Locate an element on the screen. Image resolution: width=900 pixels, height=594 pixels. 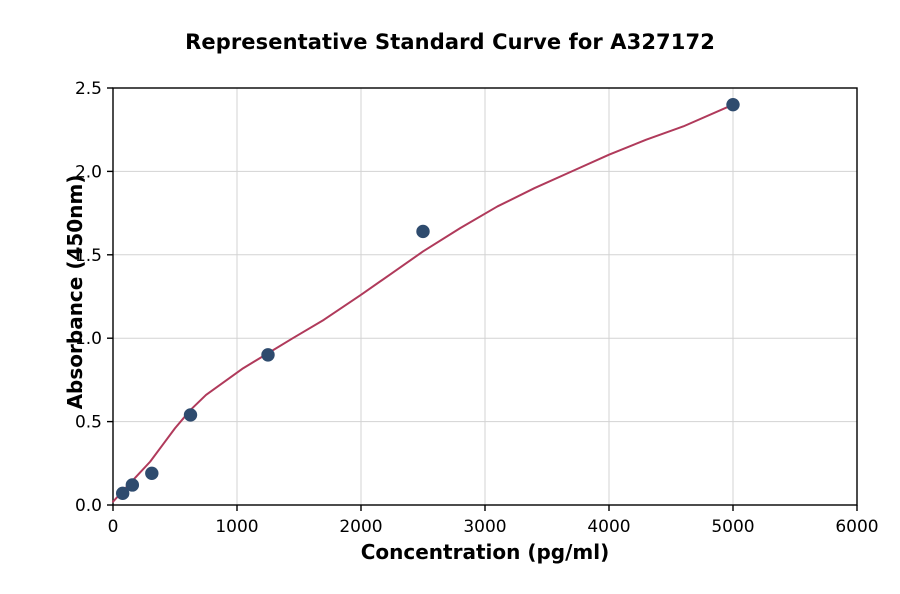
svg-text: 0 is located at coordinates (113, 527).